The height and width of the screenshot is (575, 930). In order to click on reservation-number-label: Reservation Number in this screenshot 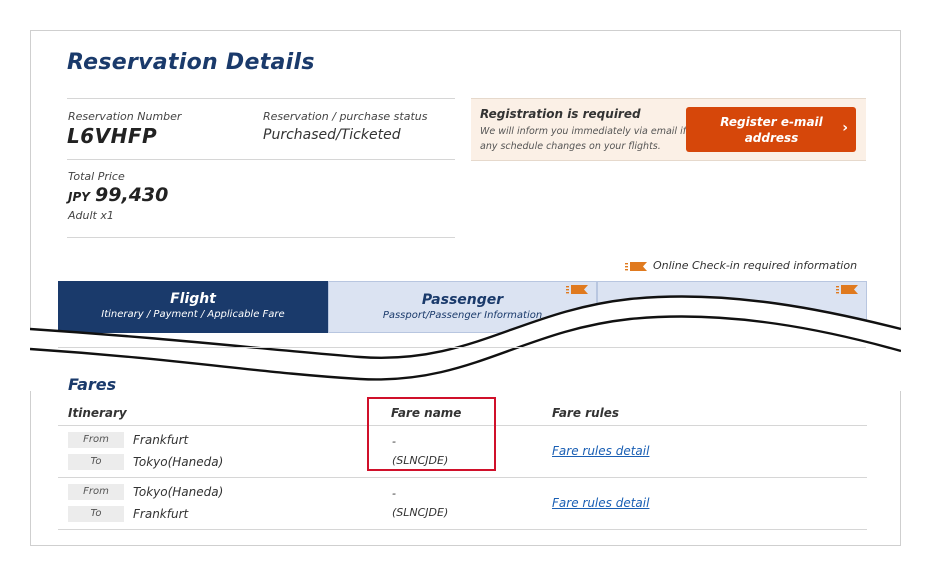, I will do `click(125, 116)`.